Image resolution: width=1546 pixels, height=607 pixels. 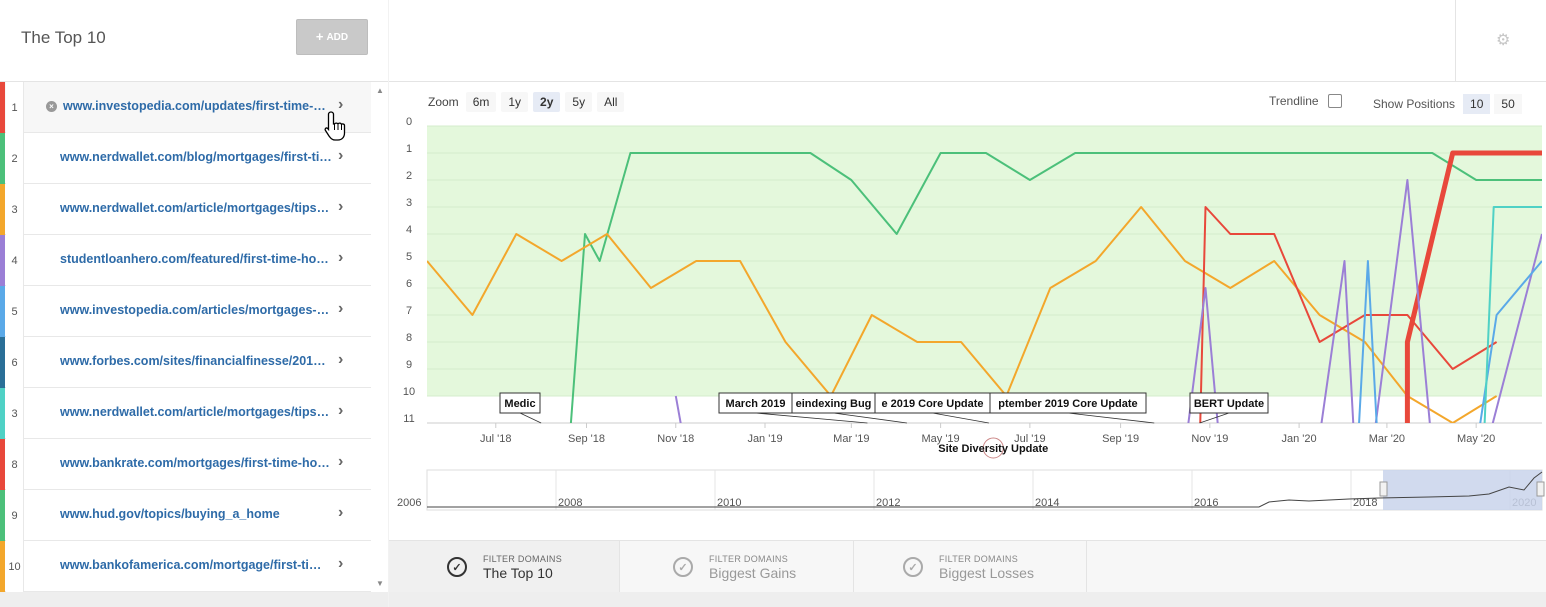 I want to click on x-tick-label: May '19, so click(x=941, y=439).